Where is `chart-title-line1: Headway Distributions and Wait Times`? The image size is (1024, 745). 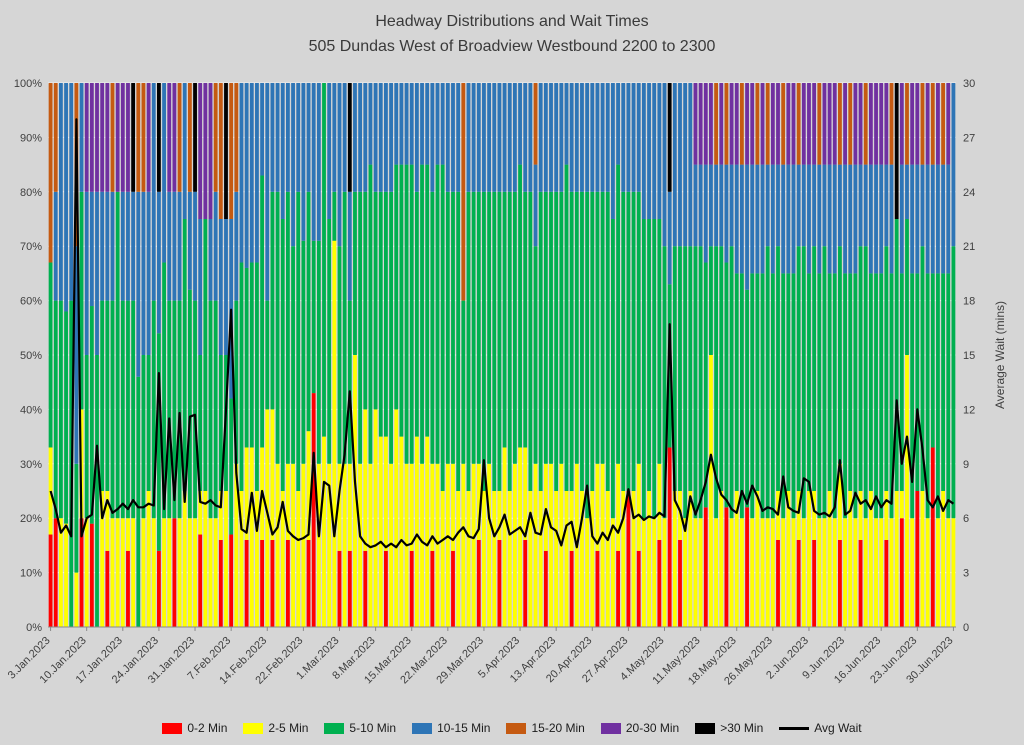
chart-title-line1: Headway Distributions and Wait Times is located at coordinates (512, 21).